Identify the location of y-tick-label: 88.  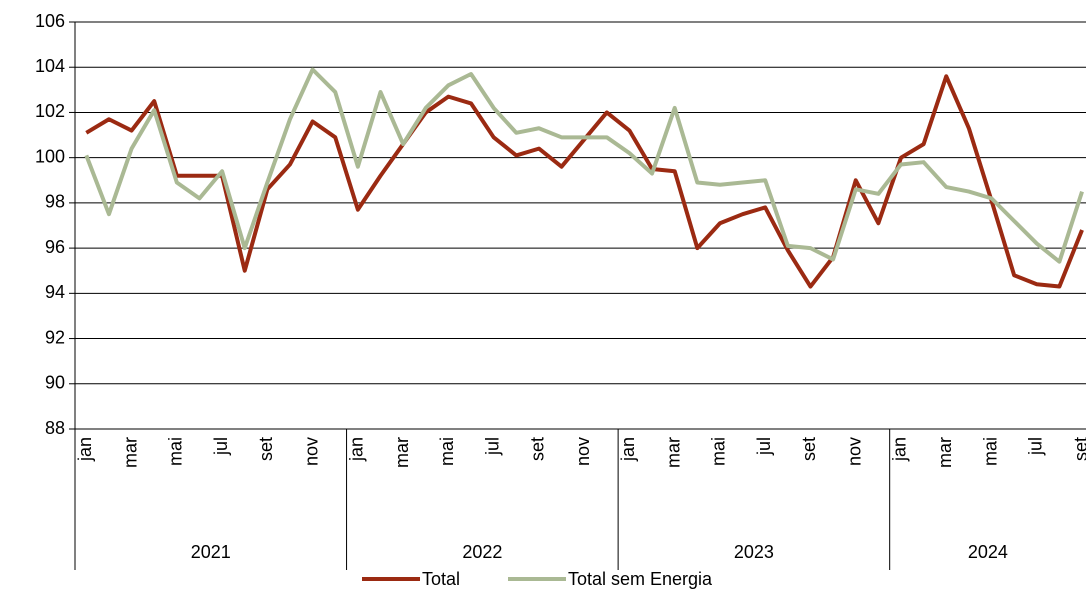
(55, 428).